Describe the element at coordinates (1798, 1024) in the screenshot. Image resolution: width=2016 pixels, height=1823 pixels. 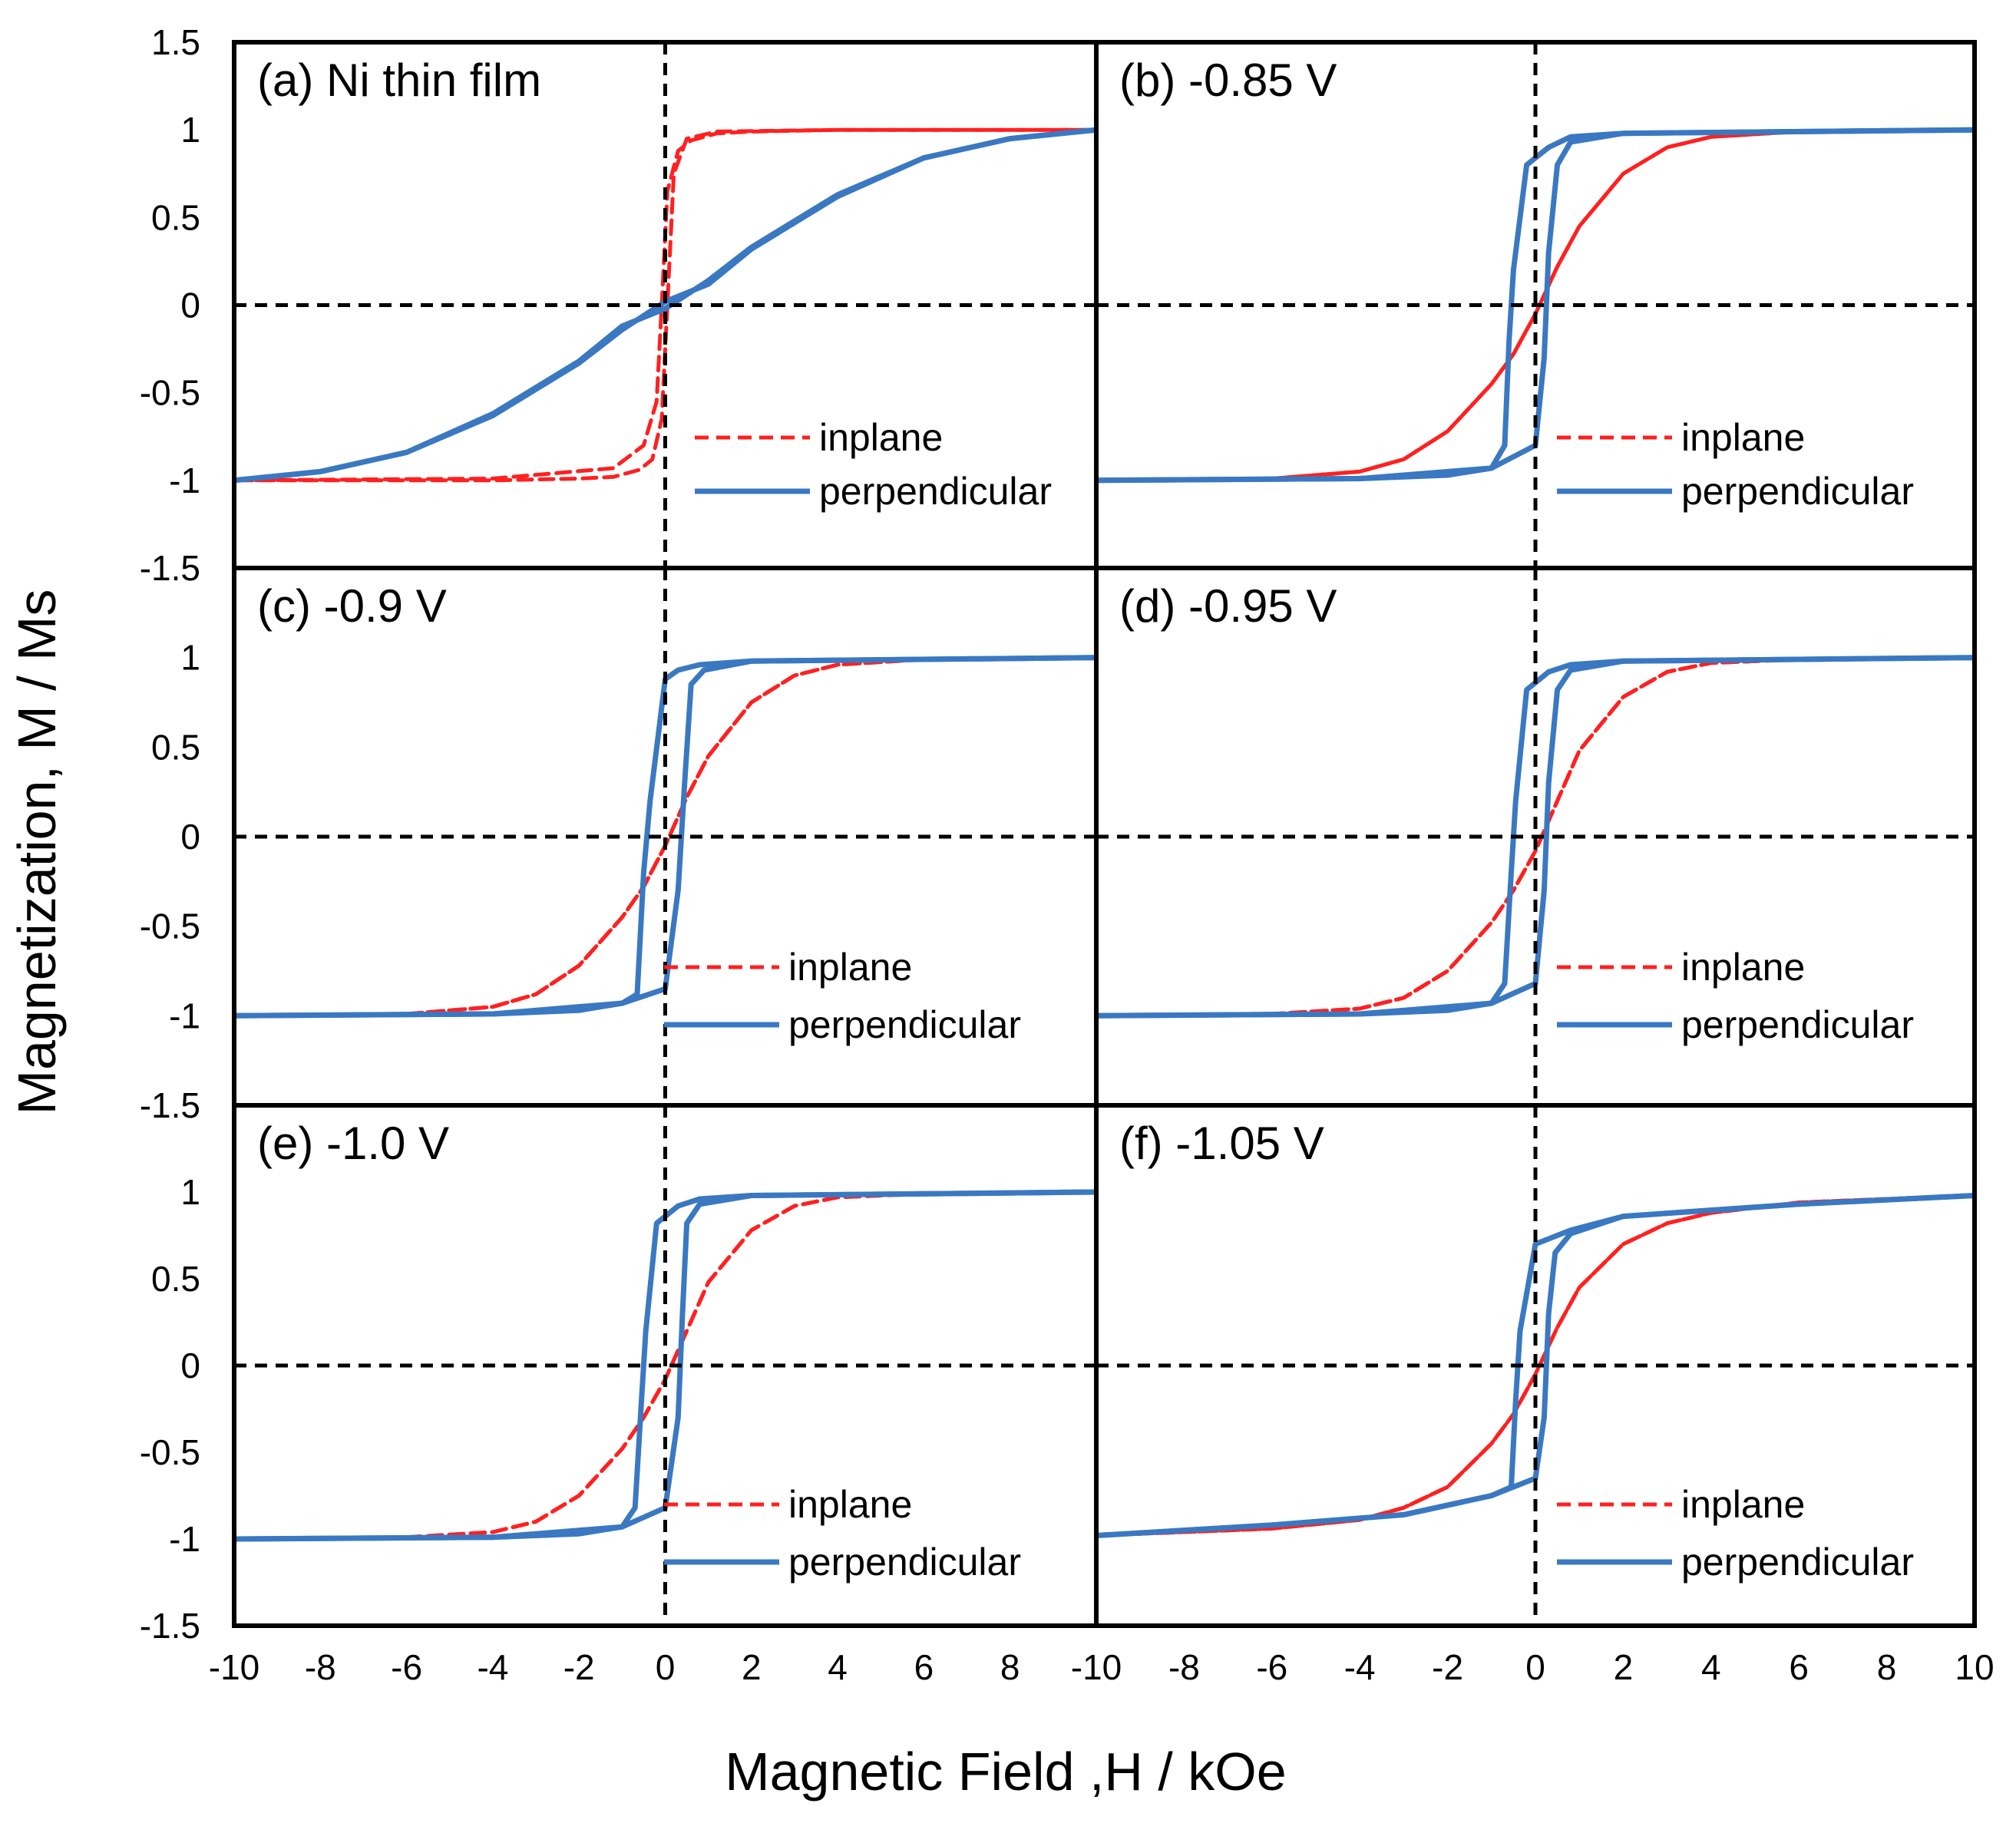
I see `panel-d-legend-perpendicular-label: perpendicular` at that location.